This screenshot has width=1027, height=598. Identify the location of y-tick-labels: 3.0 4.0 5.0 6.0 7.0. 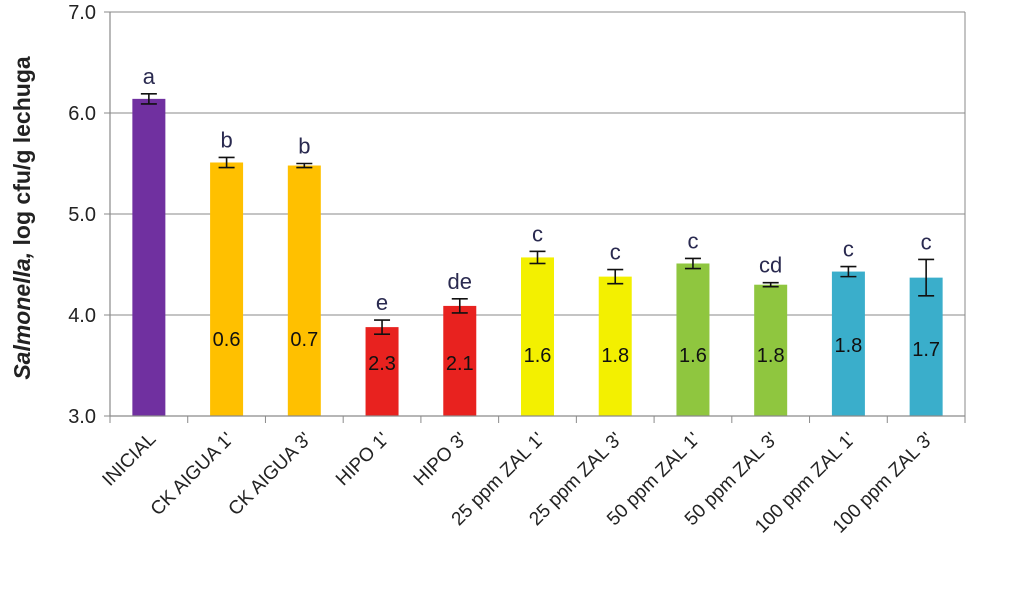
(82, 215).